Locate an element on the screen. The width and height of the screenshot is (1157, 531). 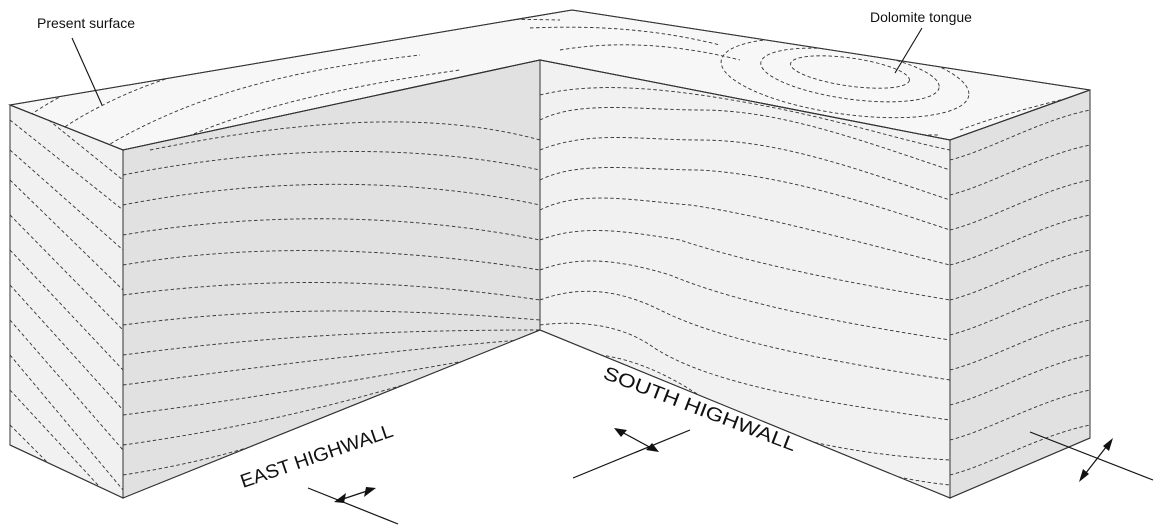
right-end-face is located at coordinates (1020, 294).